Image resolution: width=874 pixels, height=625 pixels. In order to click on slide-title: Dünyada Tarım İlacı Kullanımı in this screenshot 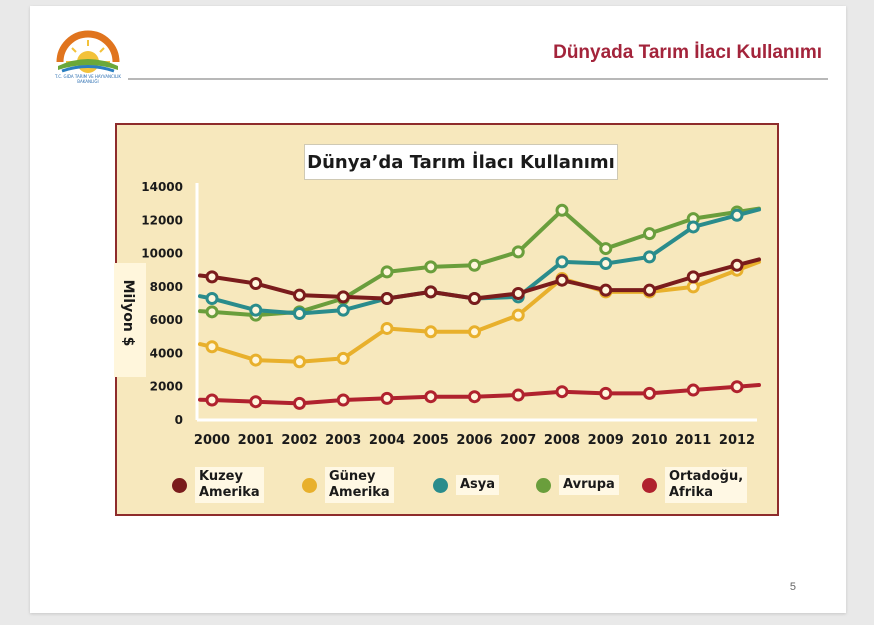, I will do `click(687, 52)`.